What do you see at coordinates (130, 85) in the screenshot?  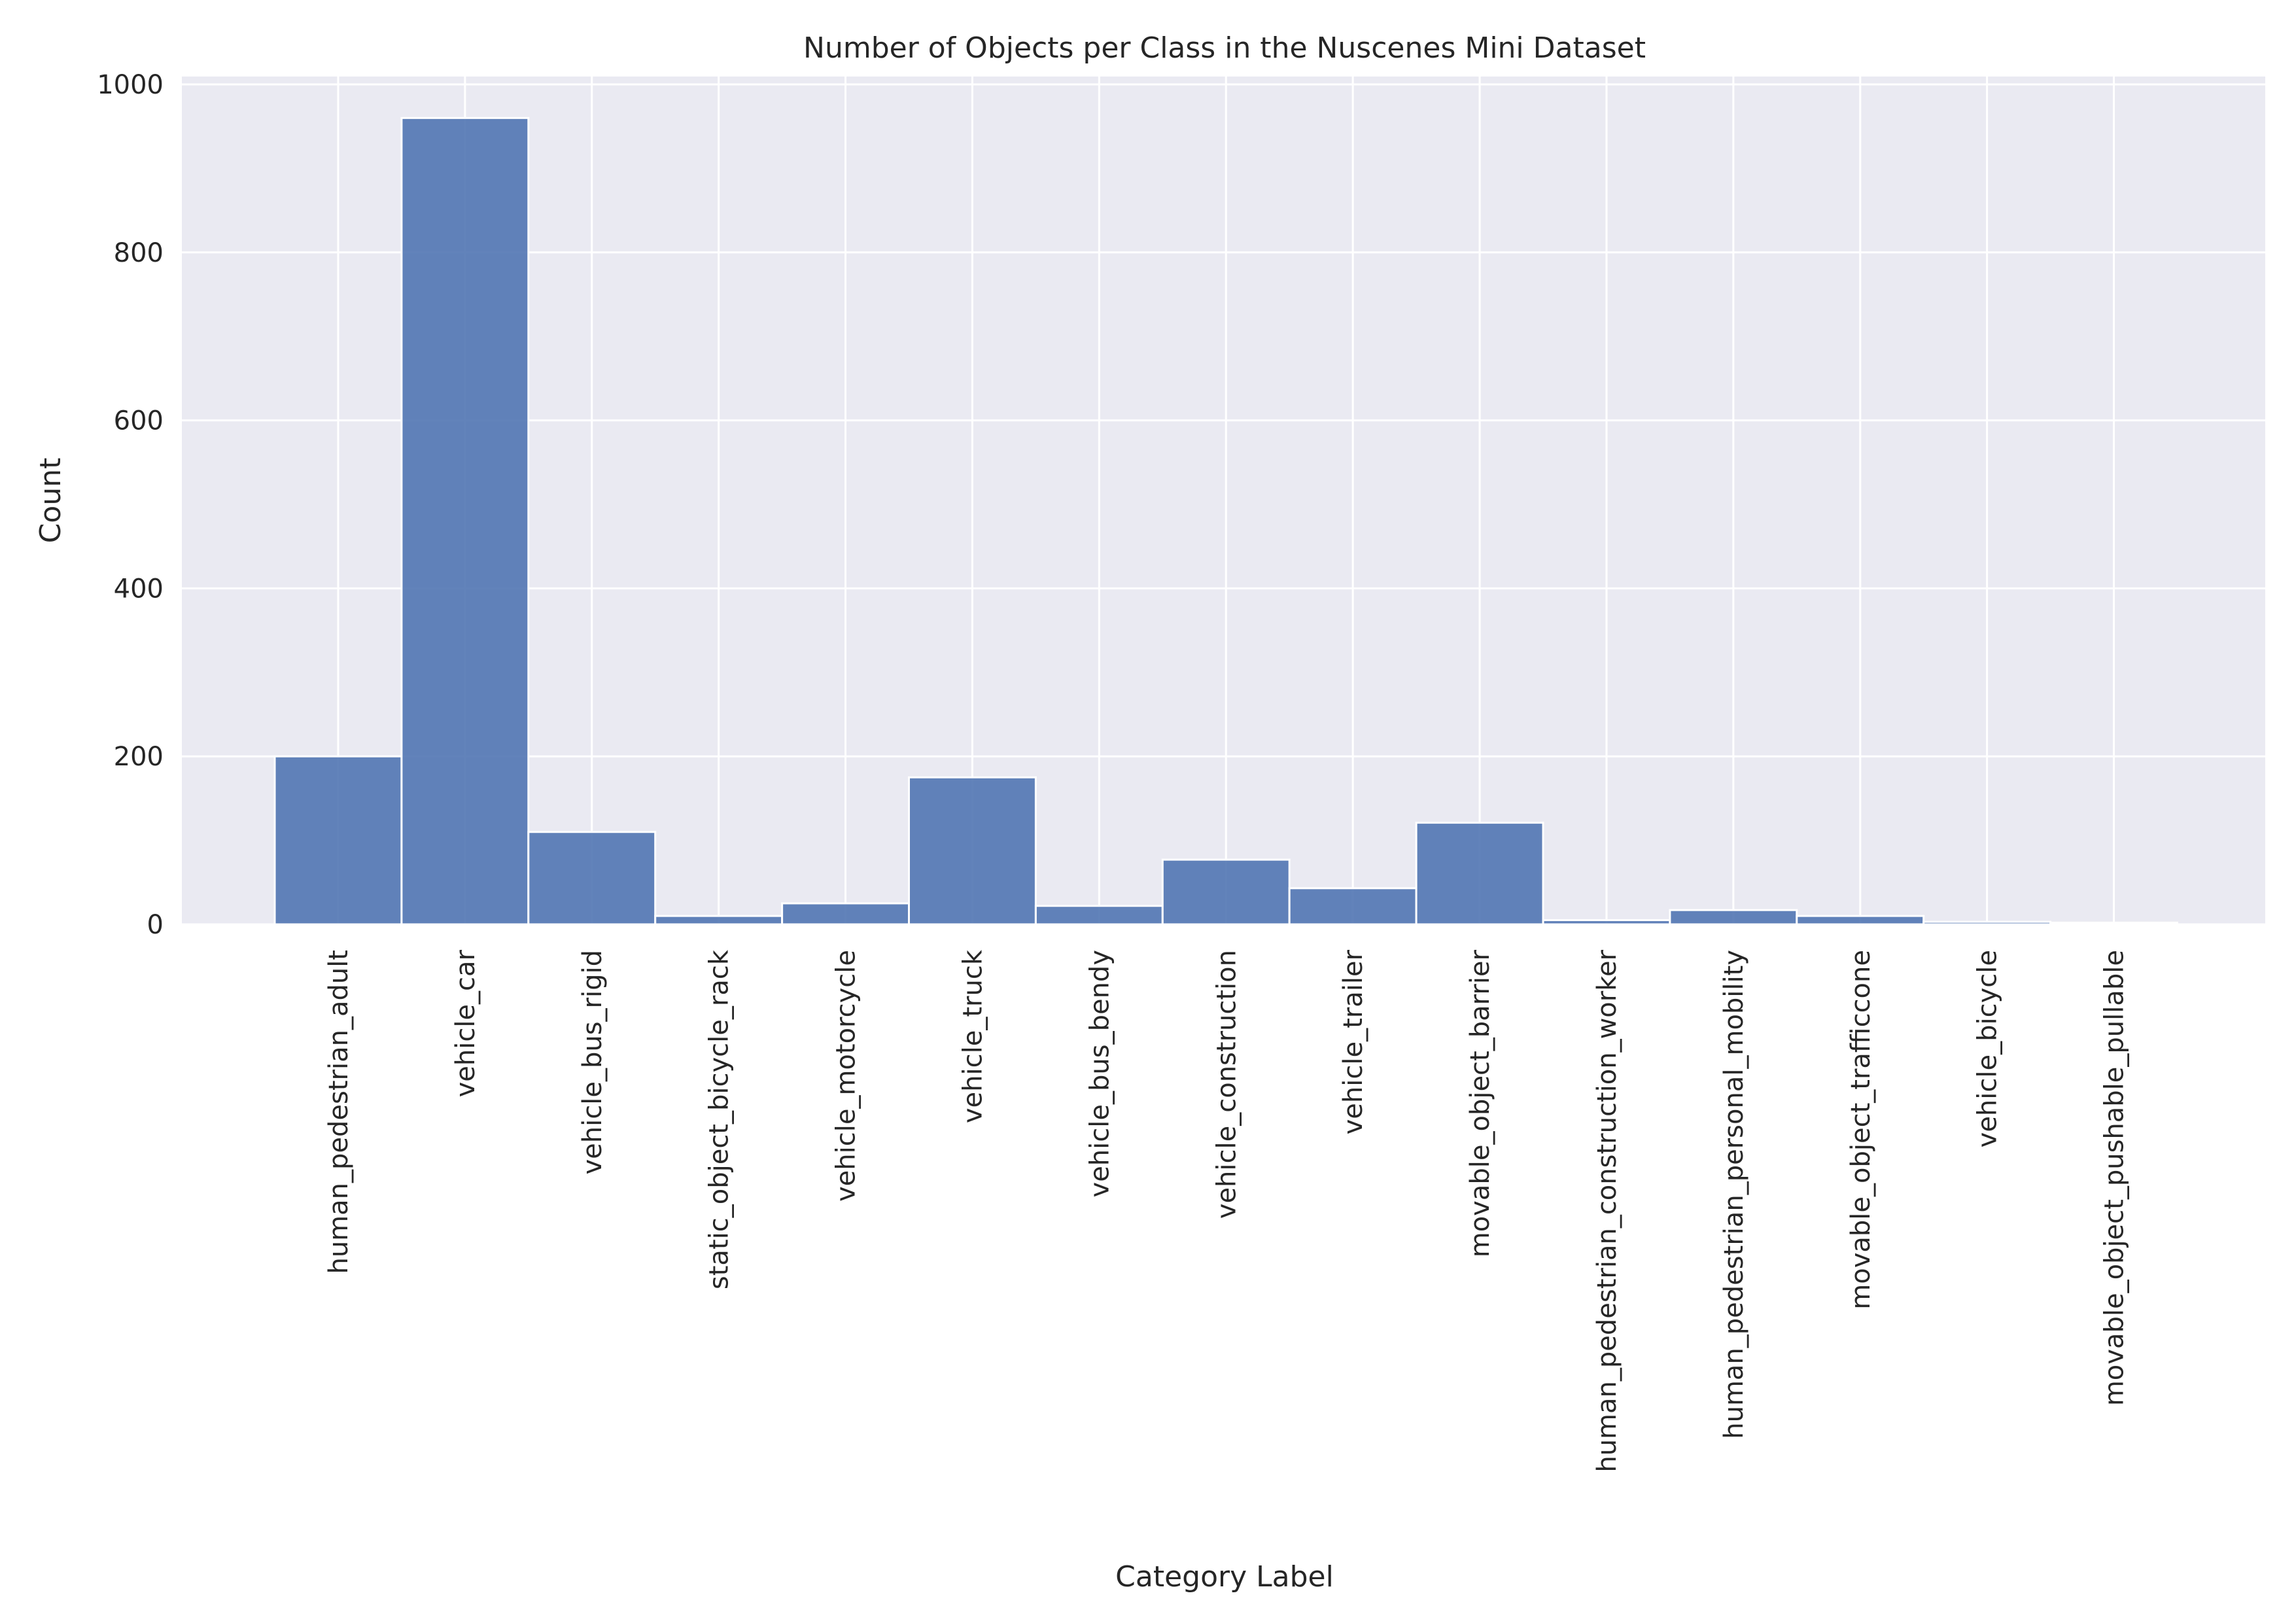 I see `y-tick-label: 1000` at bounding box center [130, 85].